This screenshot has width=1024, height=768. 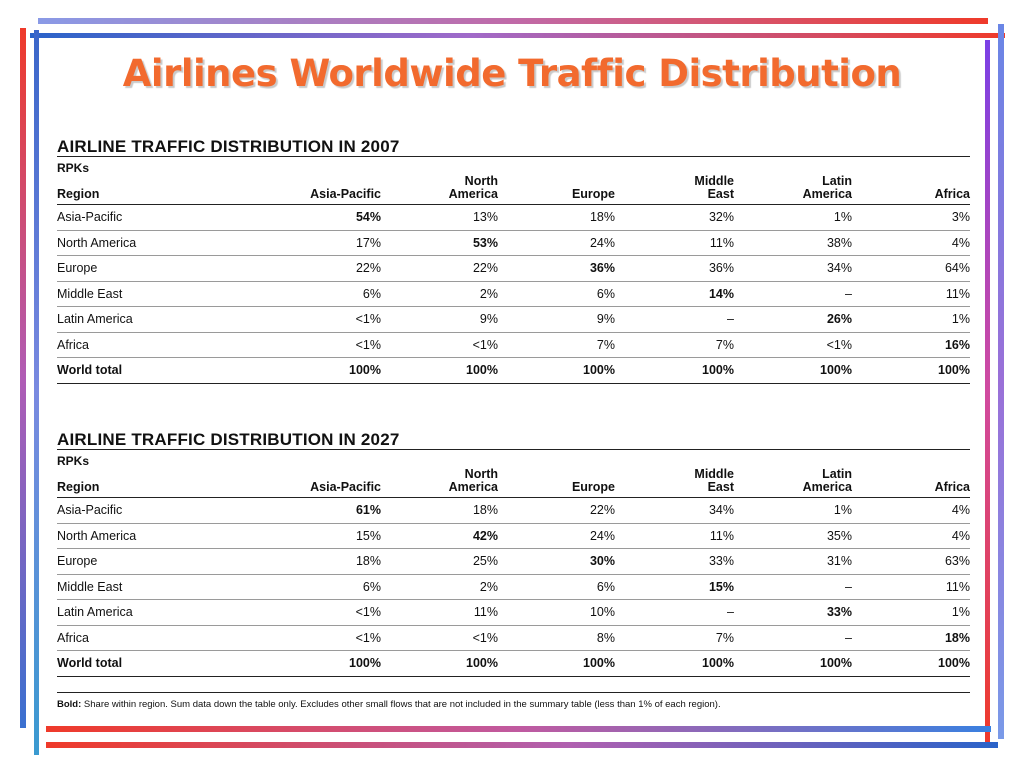 What do you see at coordinates (911, 268) in the screenshot?
I see `table-cell: 64%` at bounding box center [911, 268].